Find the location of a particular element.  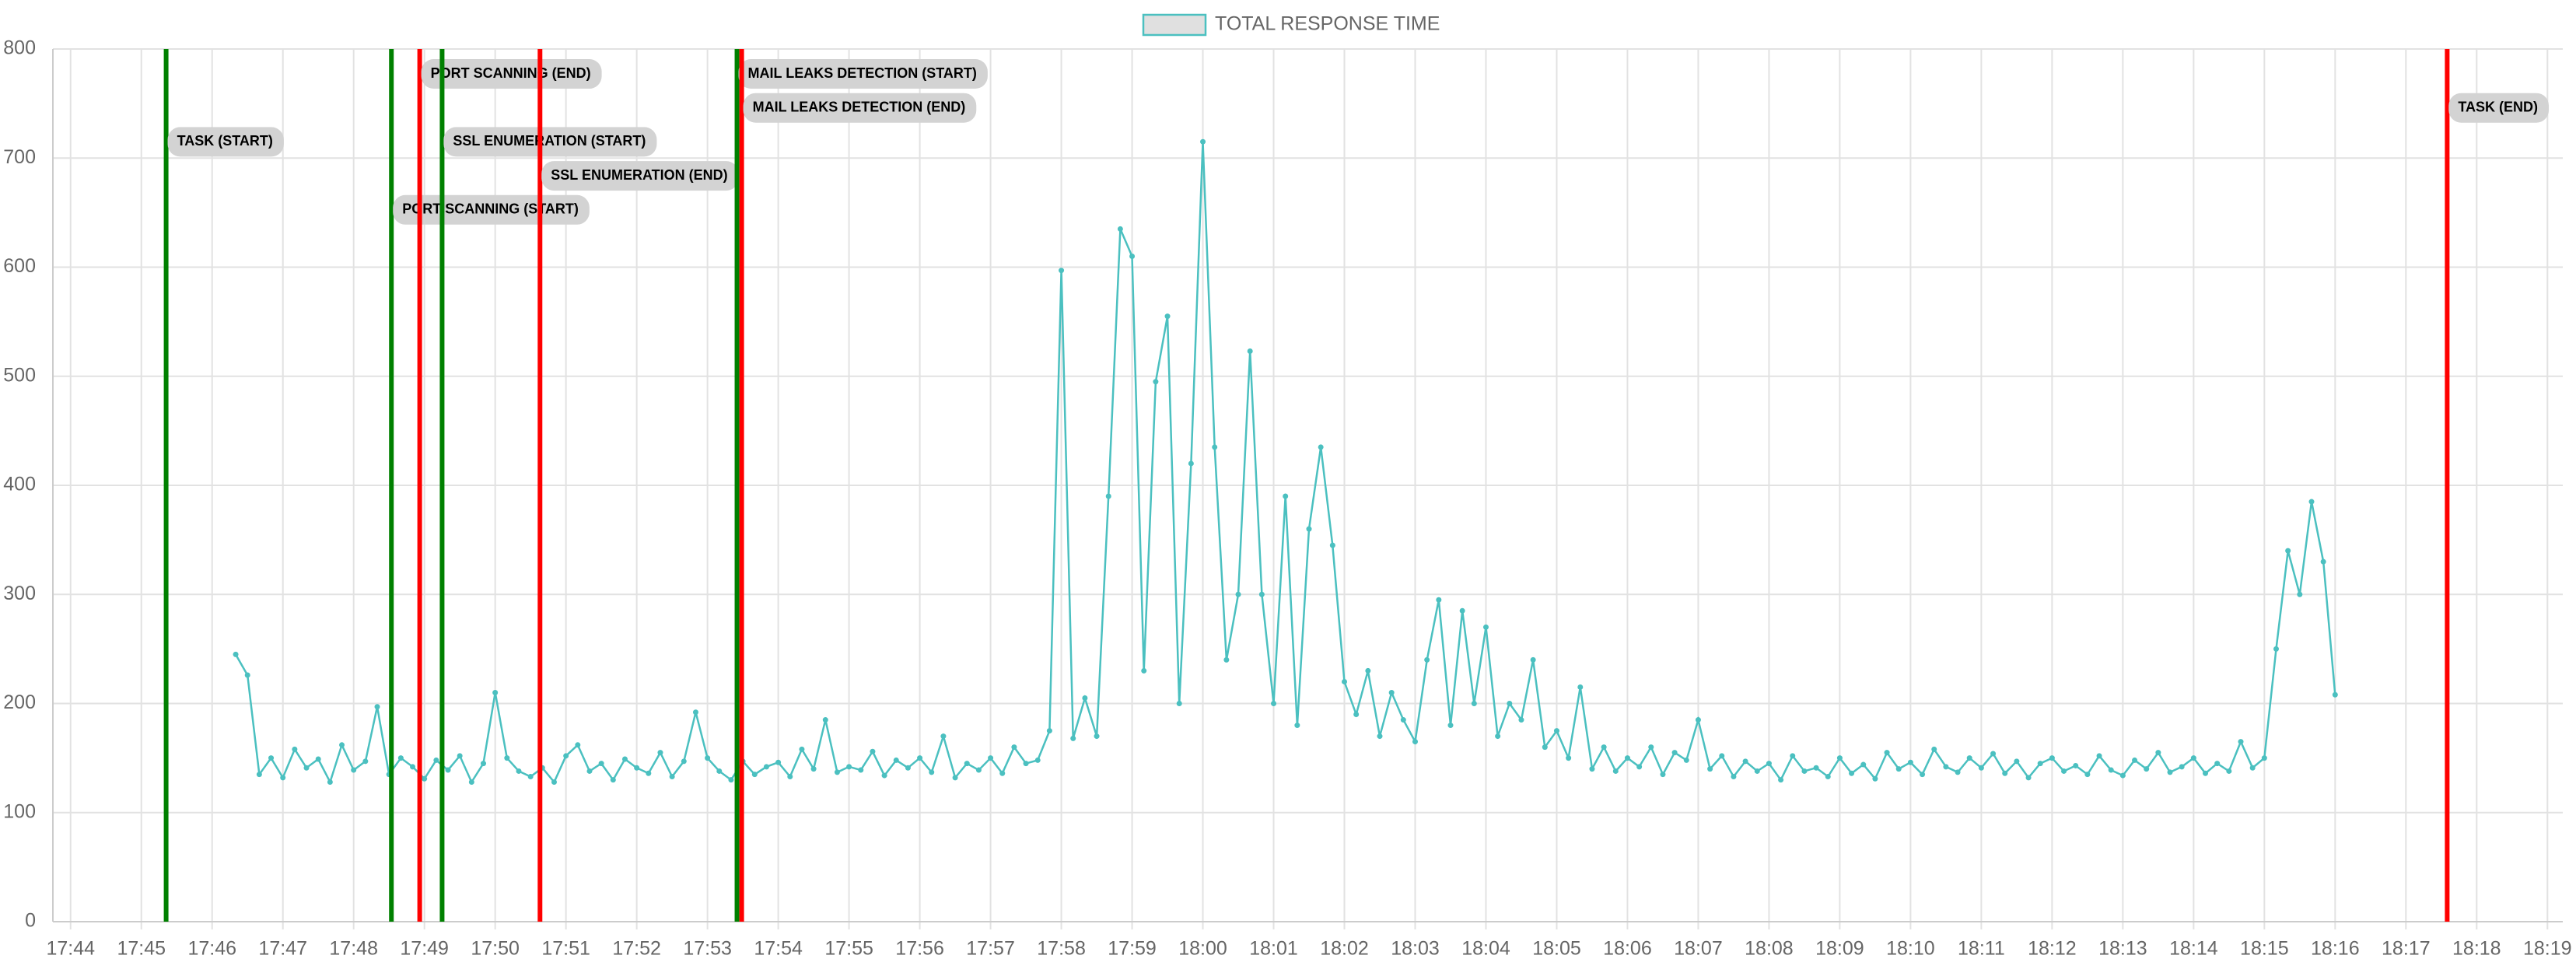

x-tick-label: 18:17 is located at coordinates (2407, 949).